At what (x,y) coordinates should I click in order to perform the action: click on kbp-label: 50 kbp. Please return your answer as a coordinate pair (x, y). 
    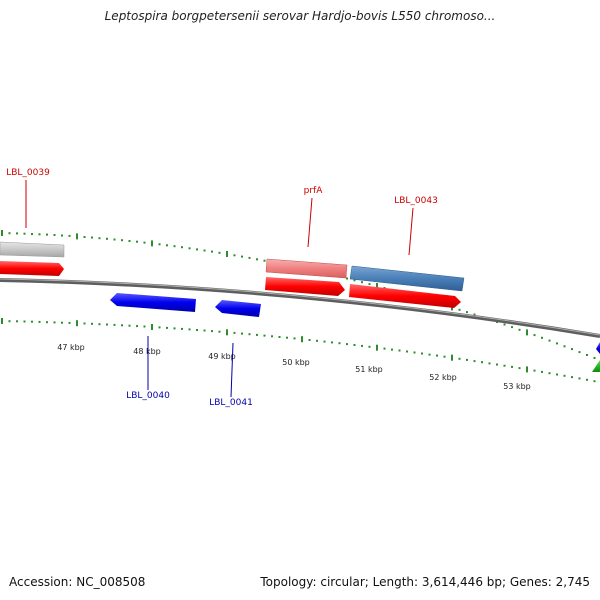
    Looking at the image, I should click on (296, 362).